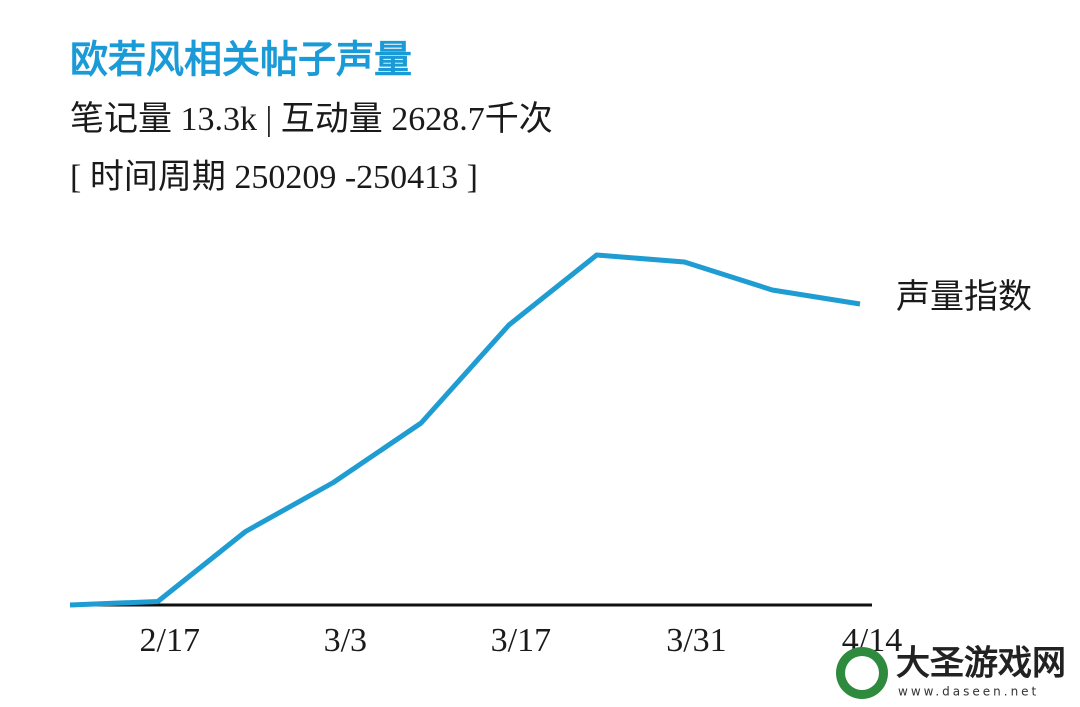 The image size is (1080, 707). Describe the element at coordinates (968, 692) in the screenshot. I see `watermark-url: www.daseen.net` at that location.